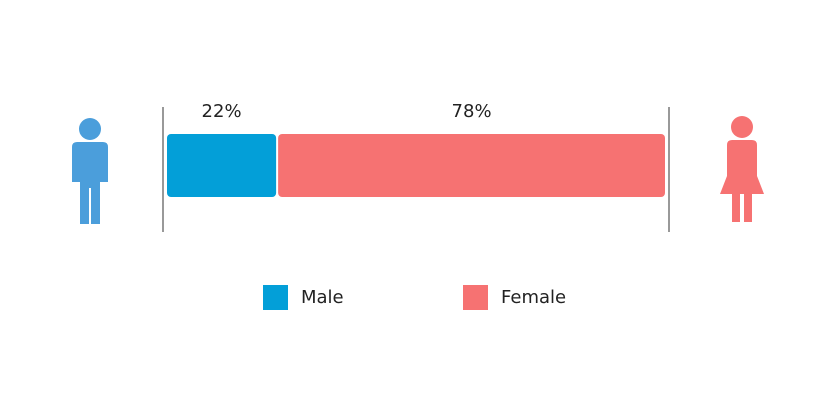  I want to click on female-person-icon, so click(742, 169).